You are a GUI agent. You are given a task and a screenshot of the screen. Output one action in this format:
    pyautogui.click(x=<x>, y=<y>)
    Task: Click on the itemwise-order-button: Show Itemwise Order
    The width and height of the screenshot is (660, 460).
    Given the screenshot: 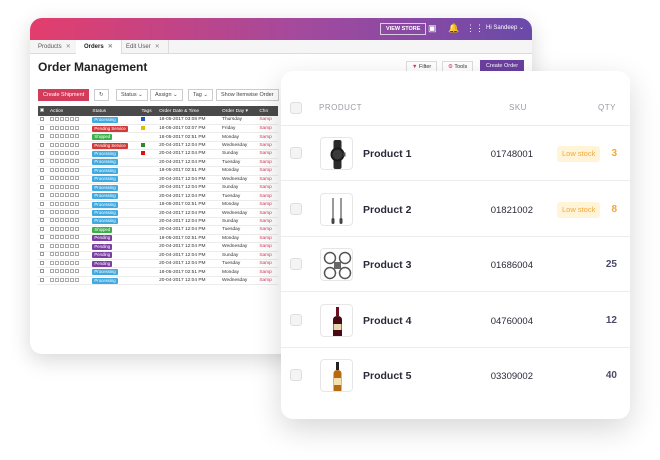 What is the action you would take?
    pyautogui.click(x=247, y=95)
    